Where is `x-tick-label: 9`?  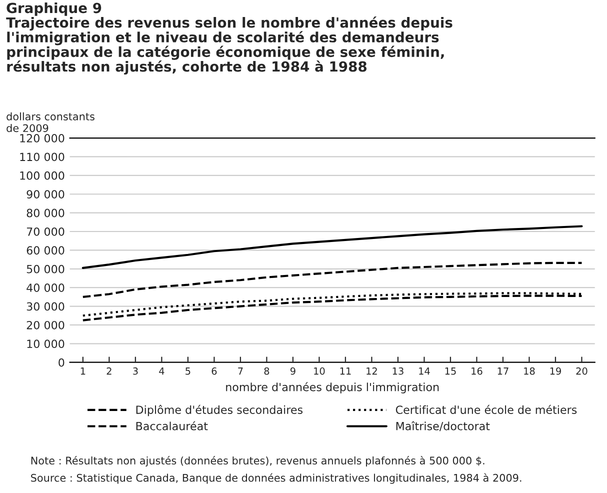
x-tick-label: 9 is located at coordinates (293, 371).